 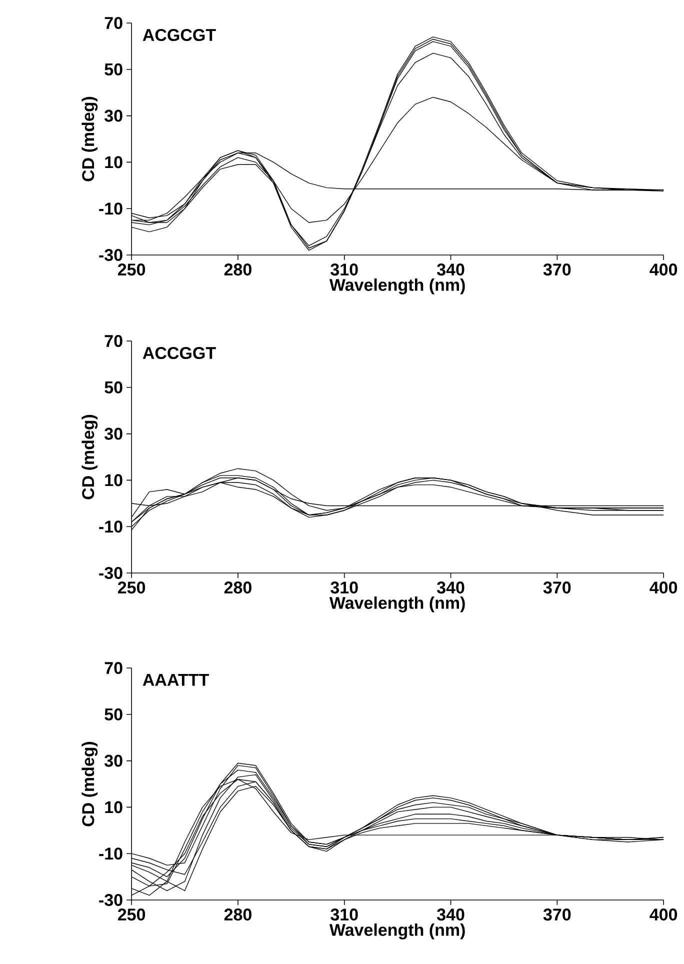 I want to click on chart-title: AAATTT, so click(x=176, y=680).